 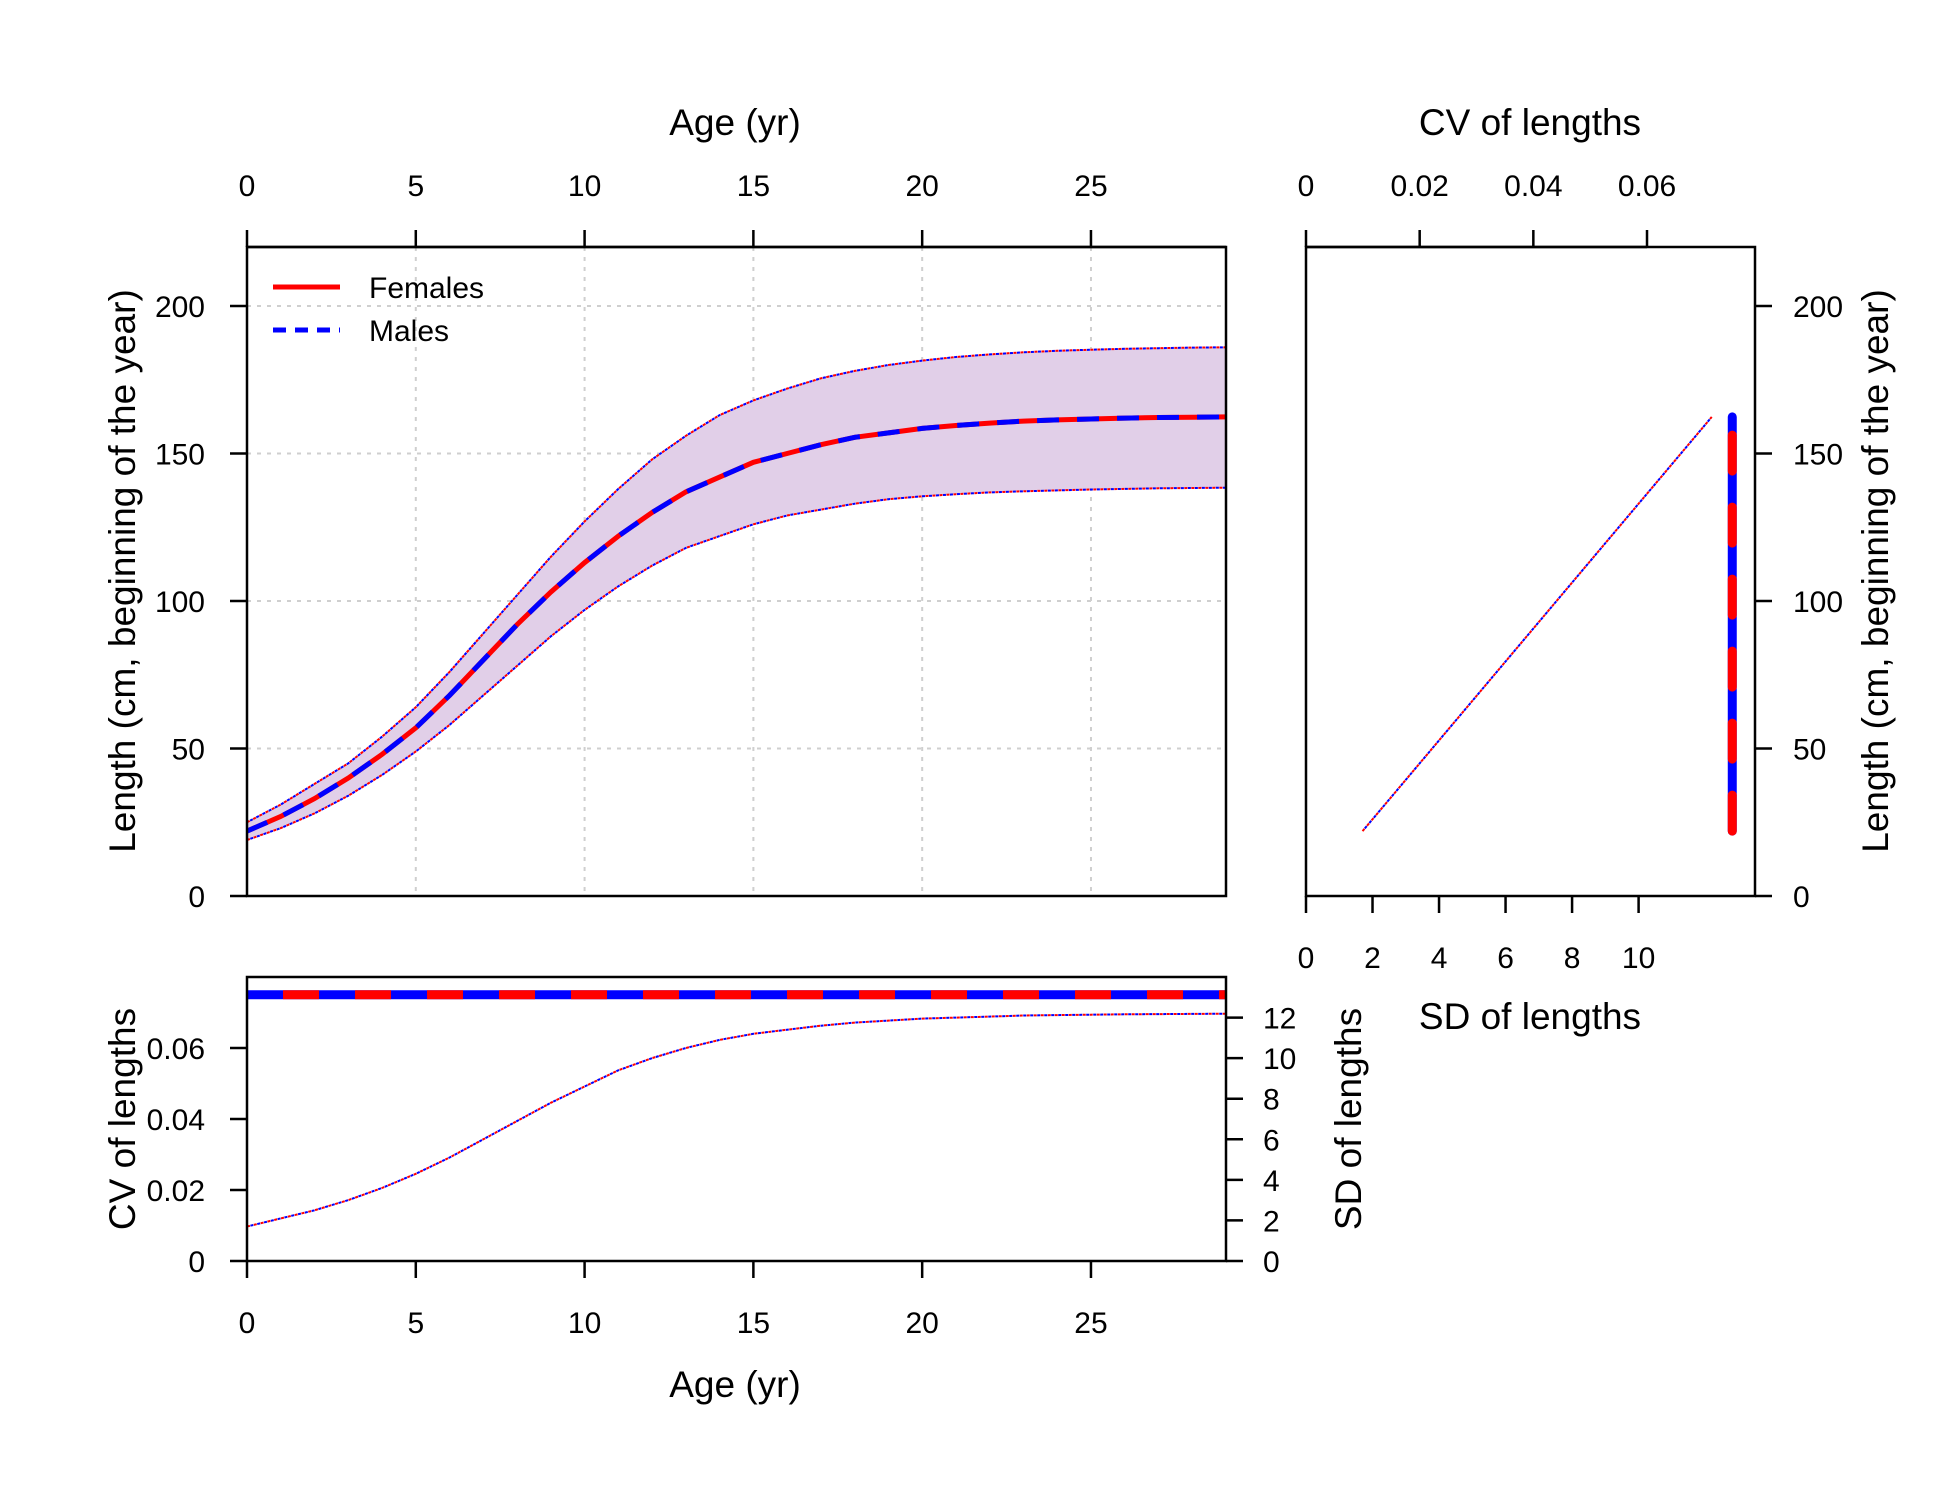 What do you see at coordinates (1533, 186) in the screenshot?
I see `right-top-tick-label: 0.04` at bounding box center [1533, 186].